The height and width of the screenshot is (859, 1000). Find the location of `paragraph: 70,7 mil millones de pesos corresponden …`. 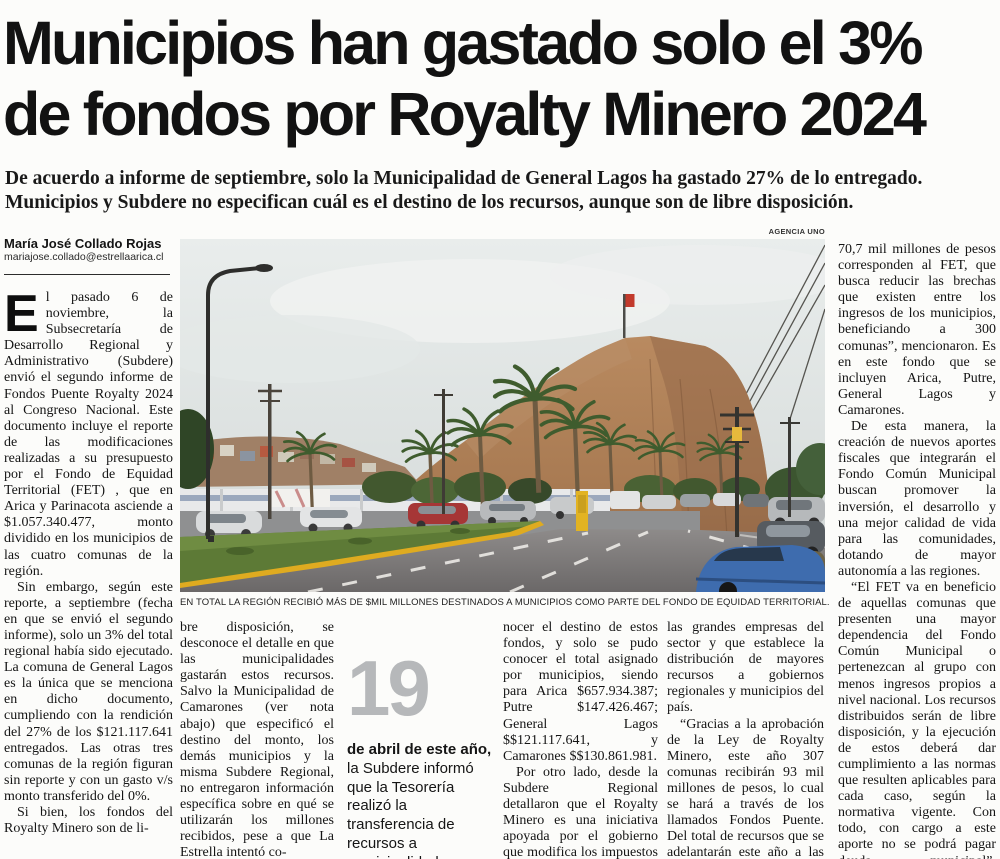

paragraph: 70,7 mil millones de pesos corresponden … is located at coordinates (917, 330).